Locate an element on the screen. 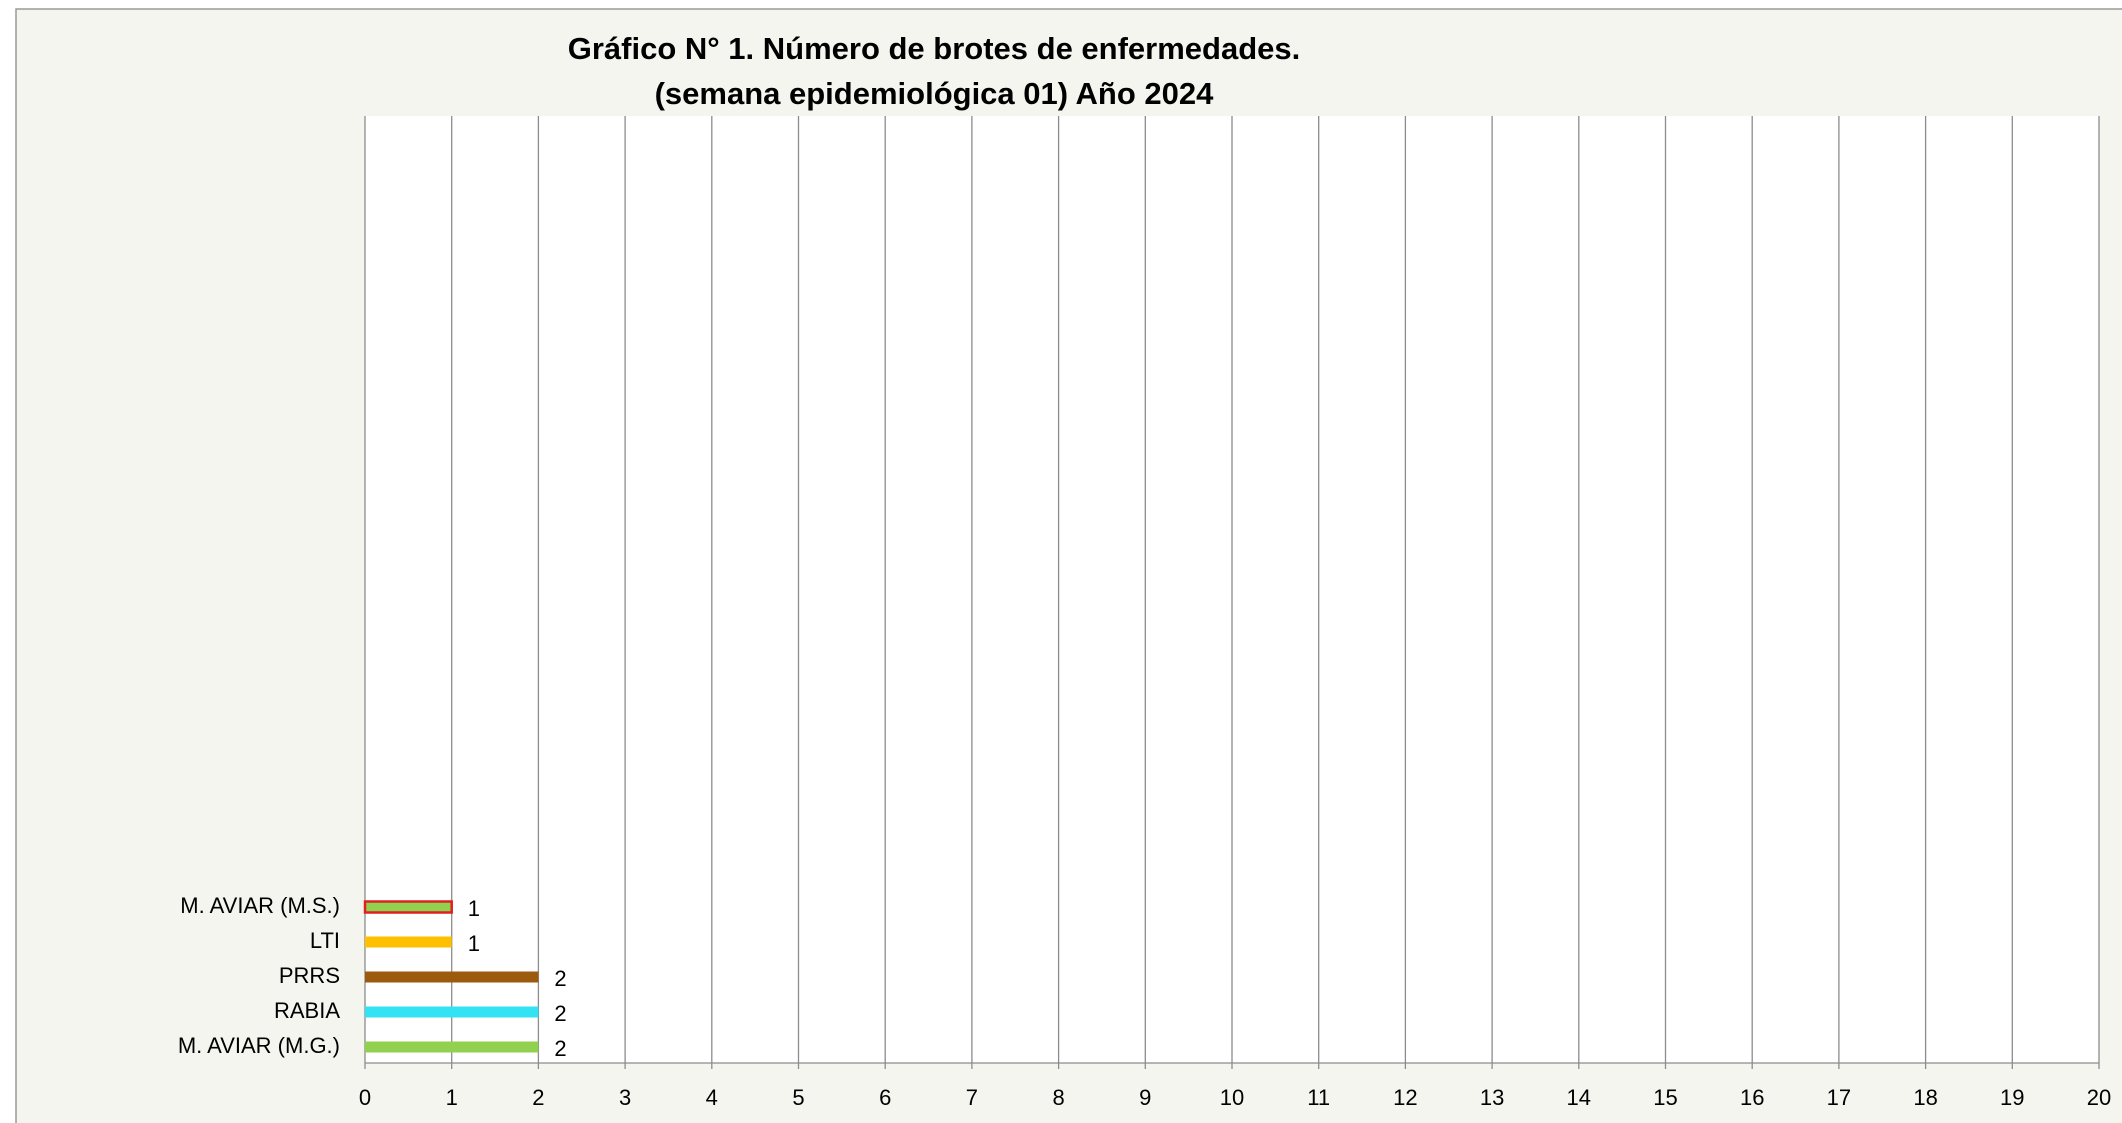 Image resolution: width=2122 pixels, height=1123 pixels. y-tick-label: PRRS is located at coordinates (309, 975).